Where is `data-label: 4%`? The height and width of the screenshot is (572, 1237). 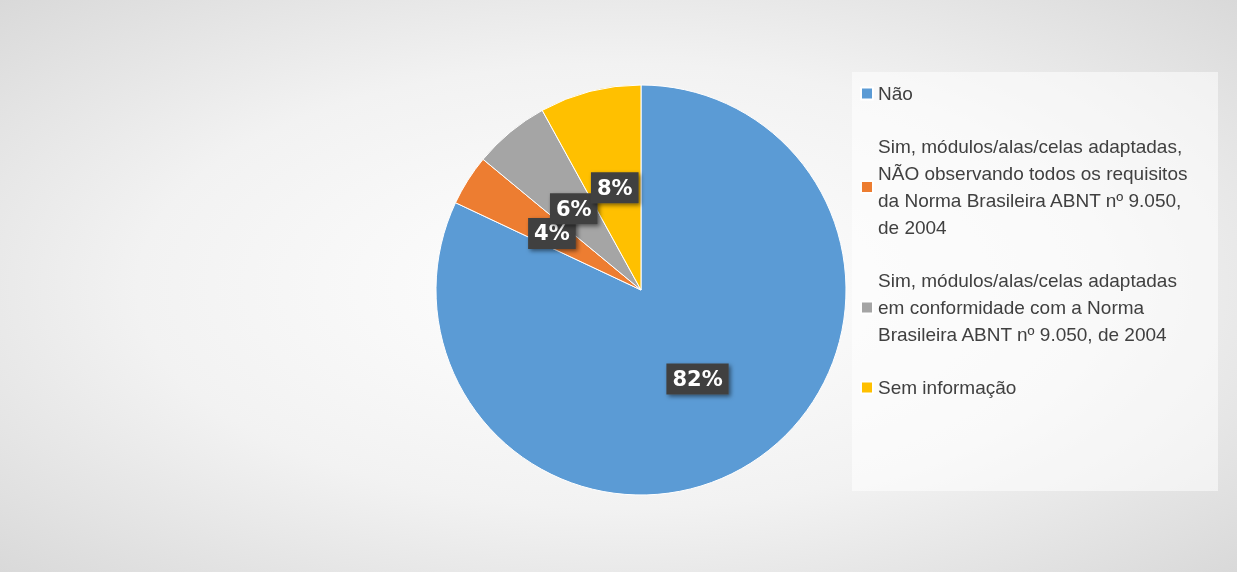 data-label: 4% is located at coordinates (552, 233).